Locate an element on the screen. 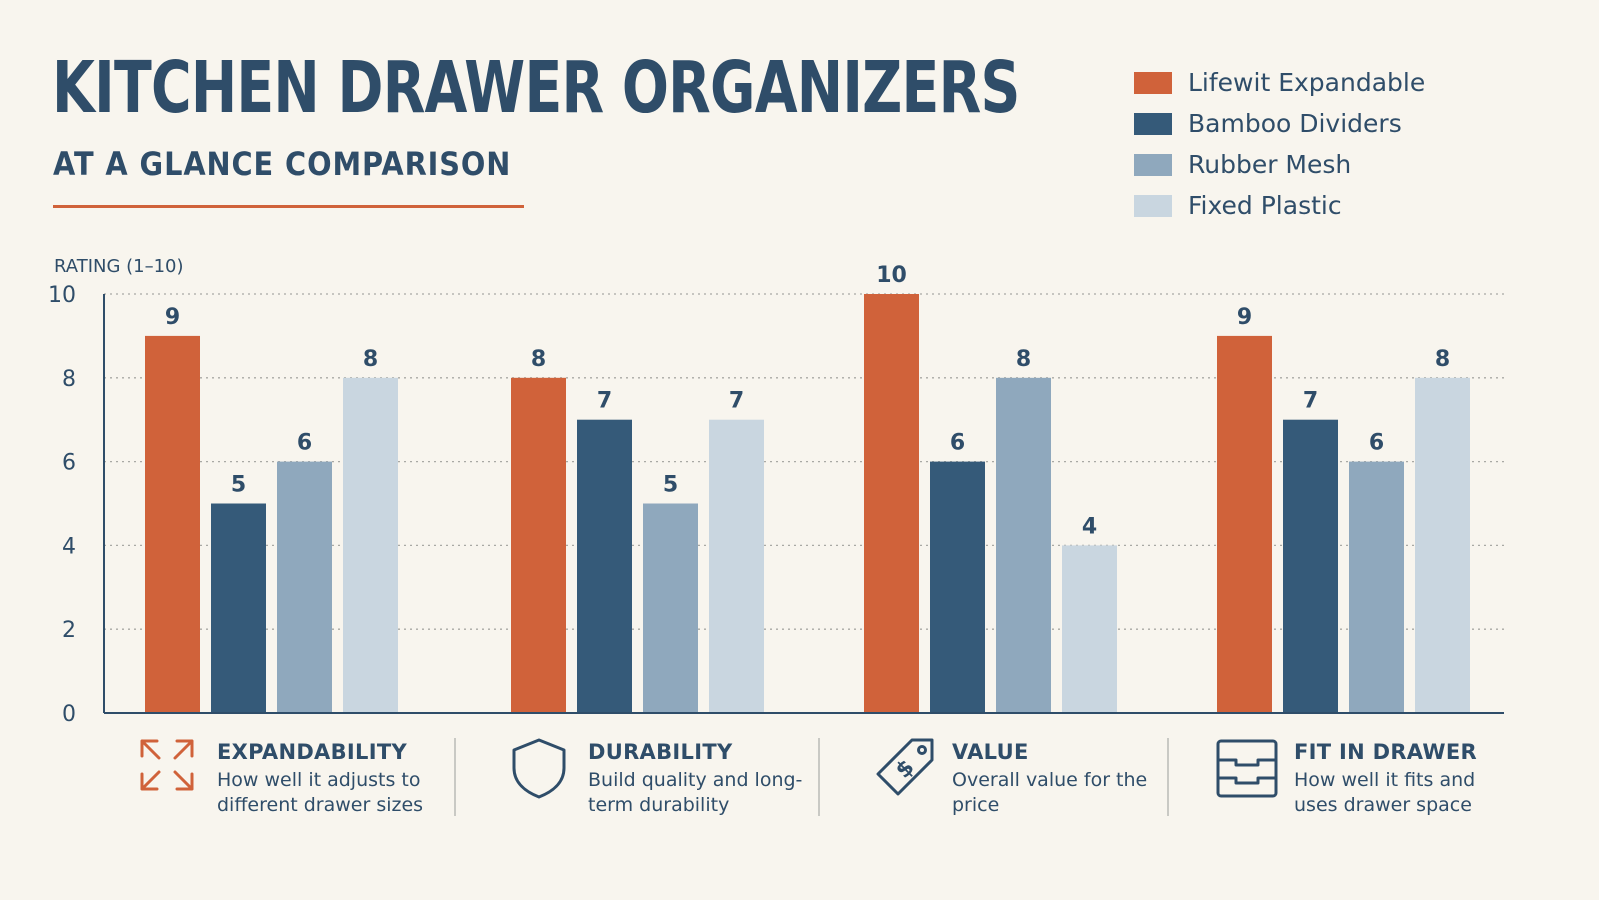 This screenshot has height=900, width=1599. category-name: DURABILITY is located at coordinates (660, 752).